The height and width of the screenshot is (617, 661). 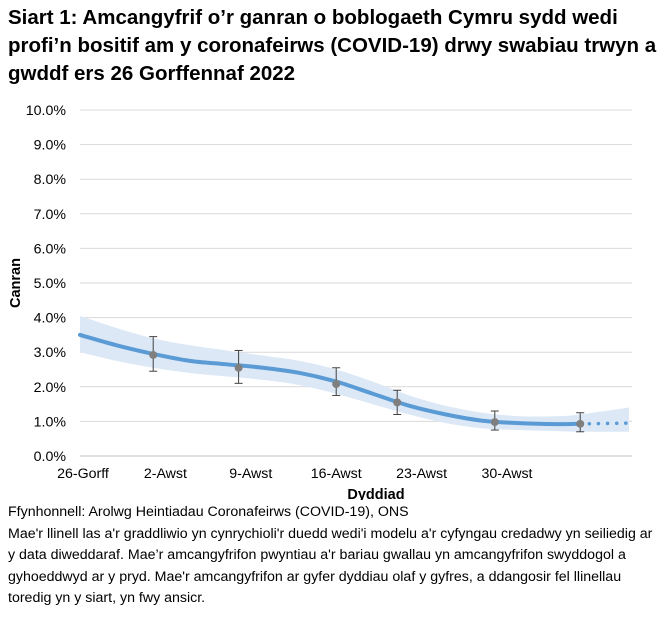 I want to click on y-tick-label: 9.0%, so click(x=50, y=146).